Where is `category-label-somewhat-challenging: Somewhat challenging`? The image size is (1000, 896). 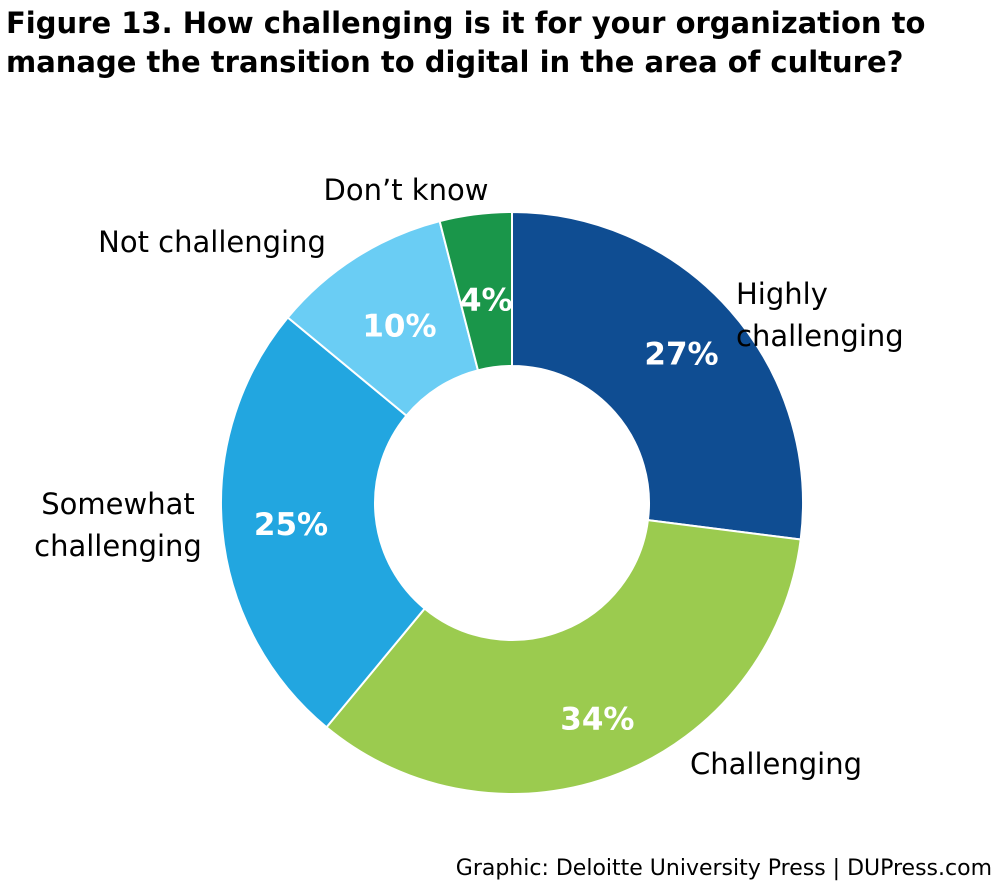
category-label-somewhat-challenging: Somewhat challenging is located at coordinates (118, 525).